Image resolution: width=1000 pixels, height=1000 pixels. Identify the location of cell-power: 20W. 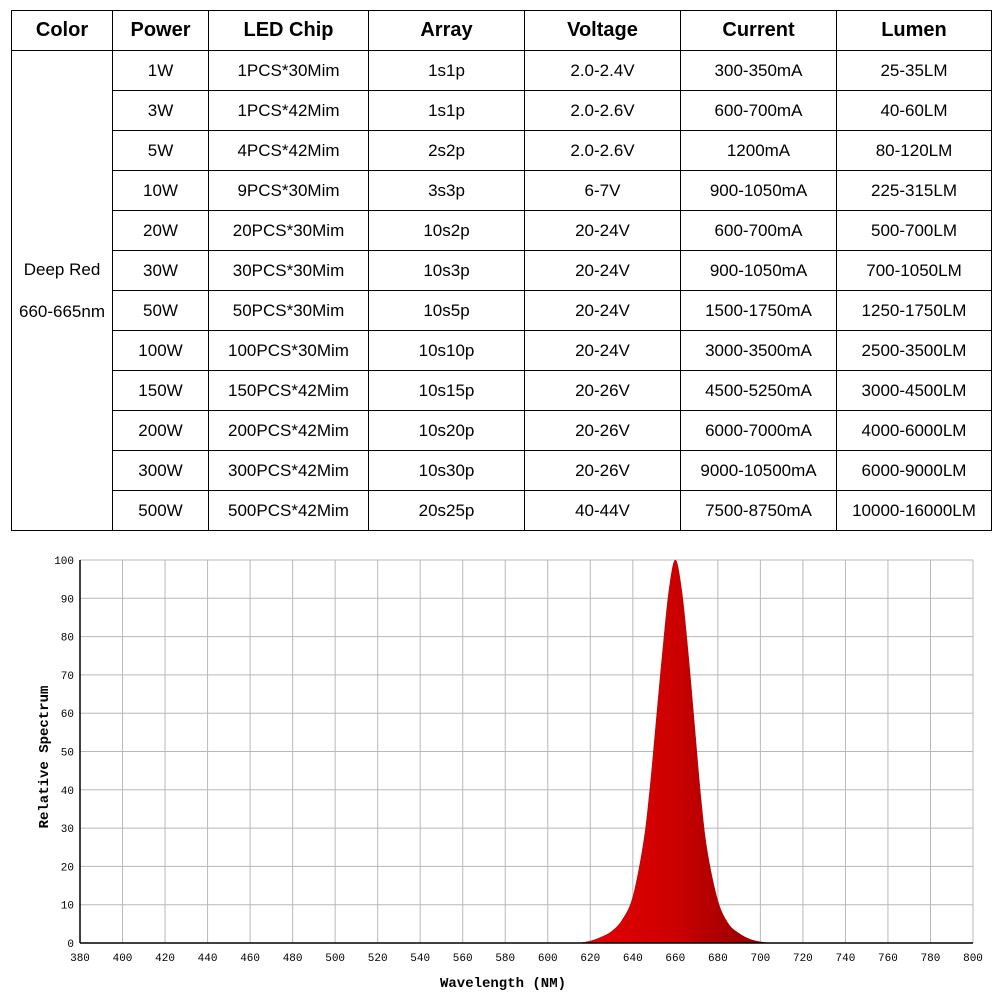
(160, 230).